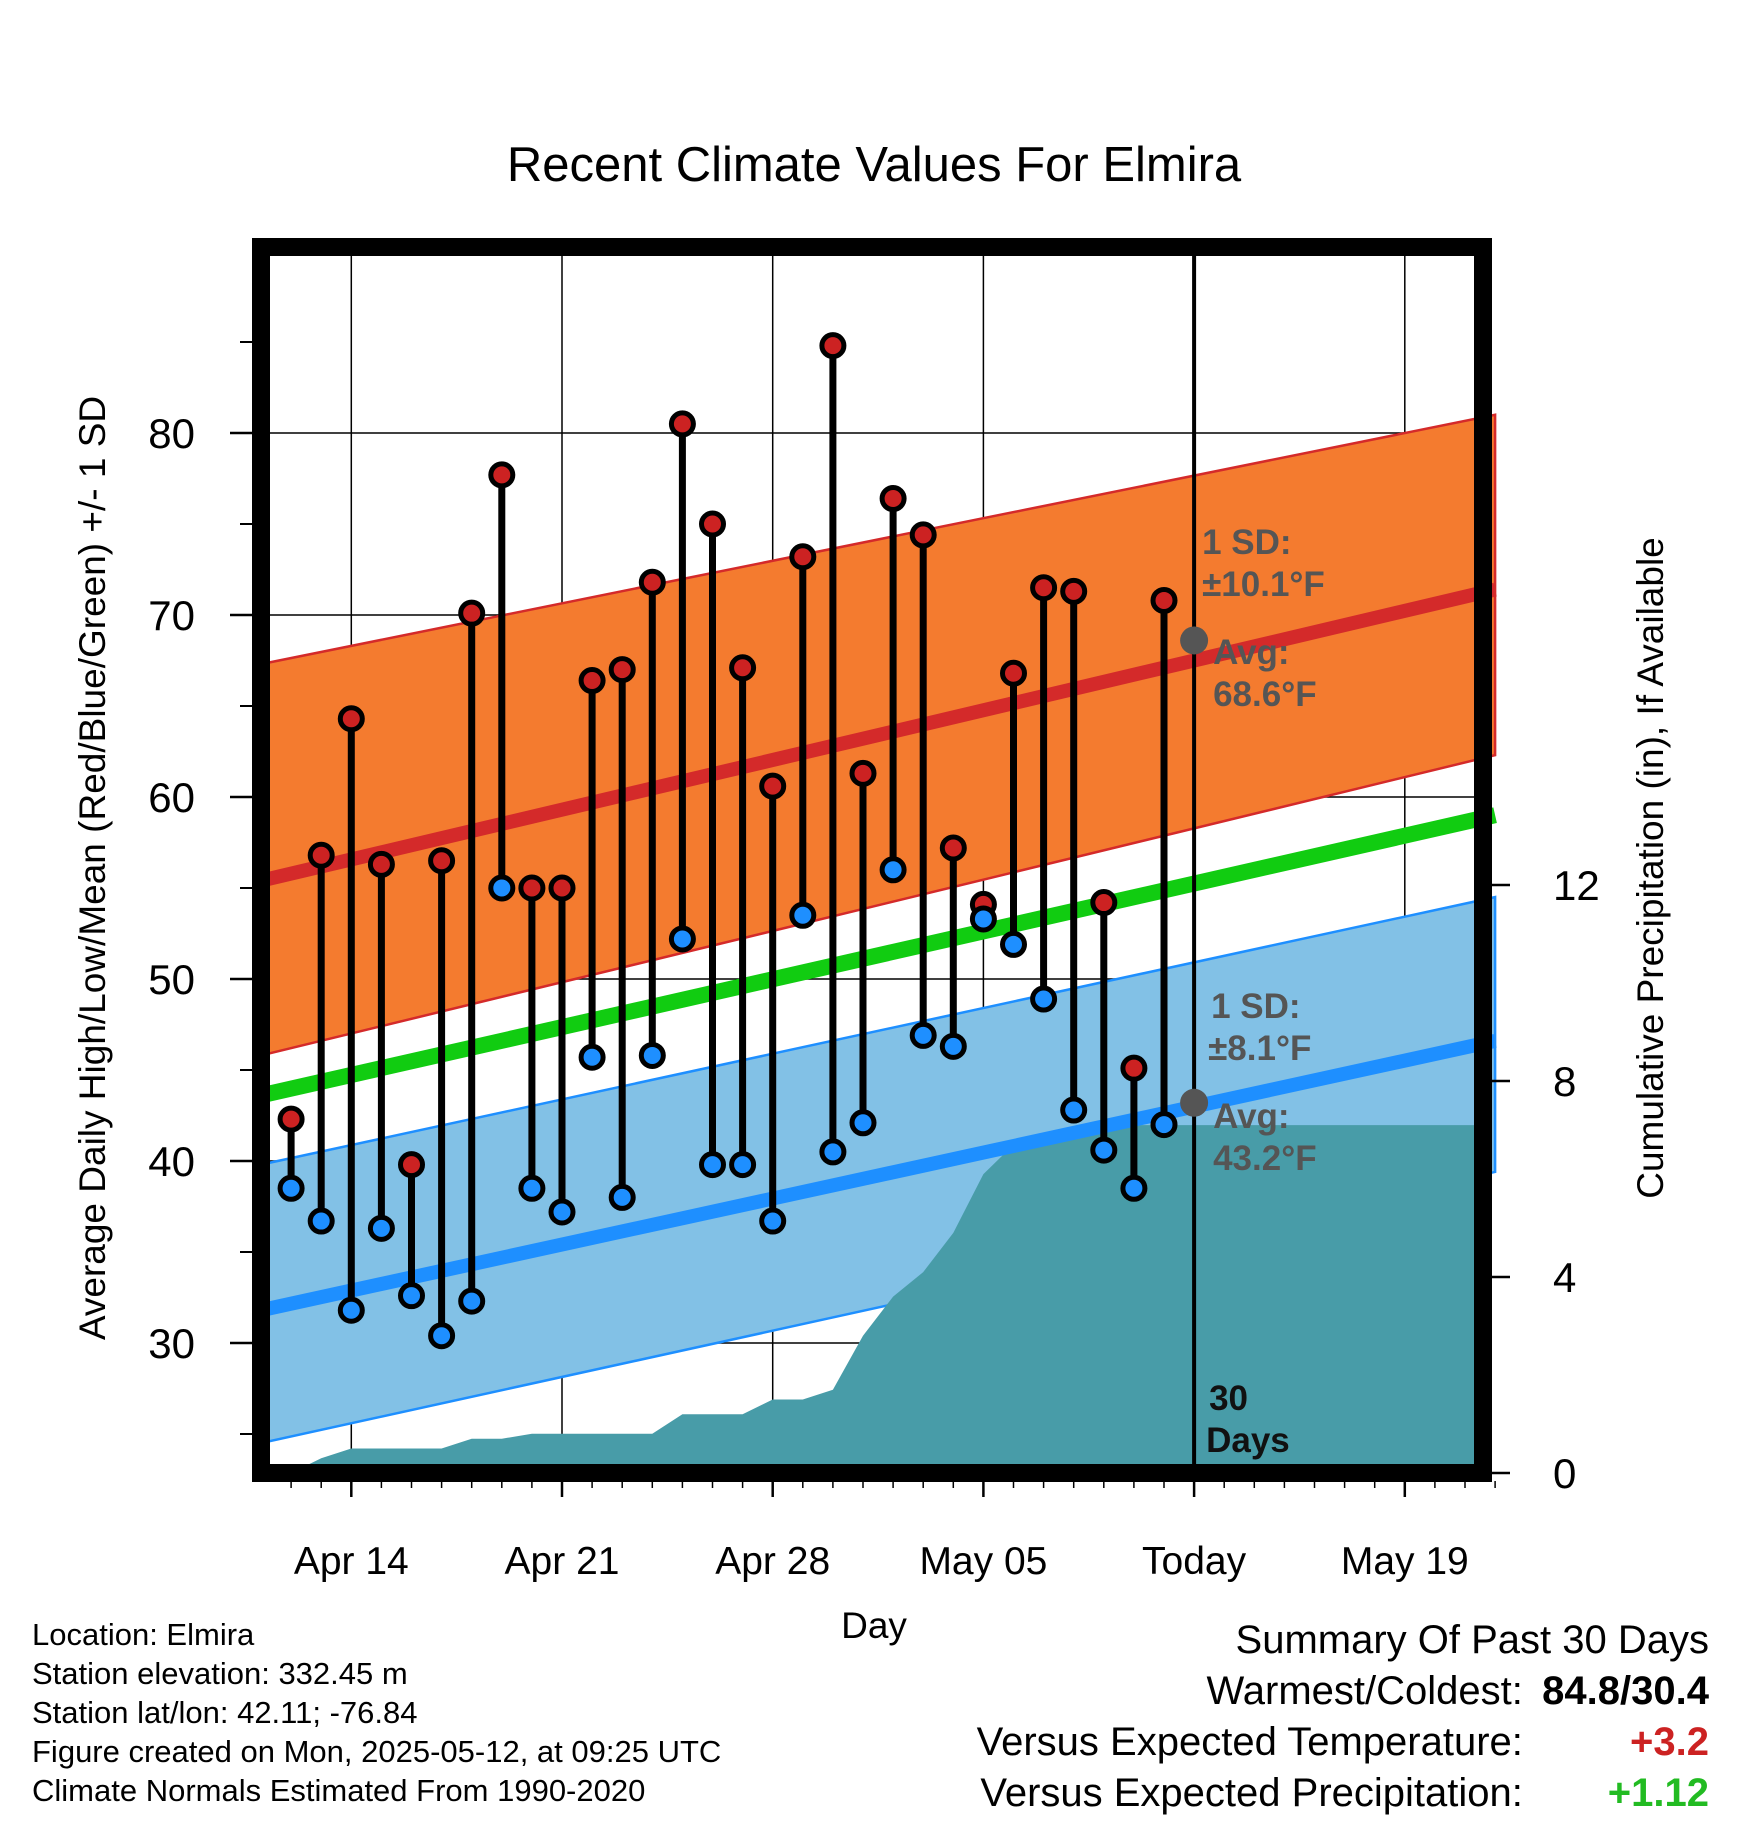  What do you see at coordinates (1248, 1440) in the screenshot?
I see `days-label-text: Days` at bounding box center [1248, 1440].